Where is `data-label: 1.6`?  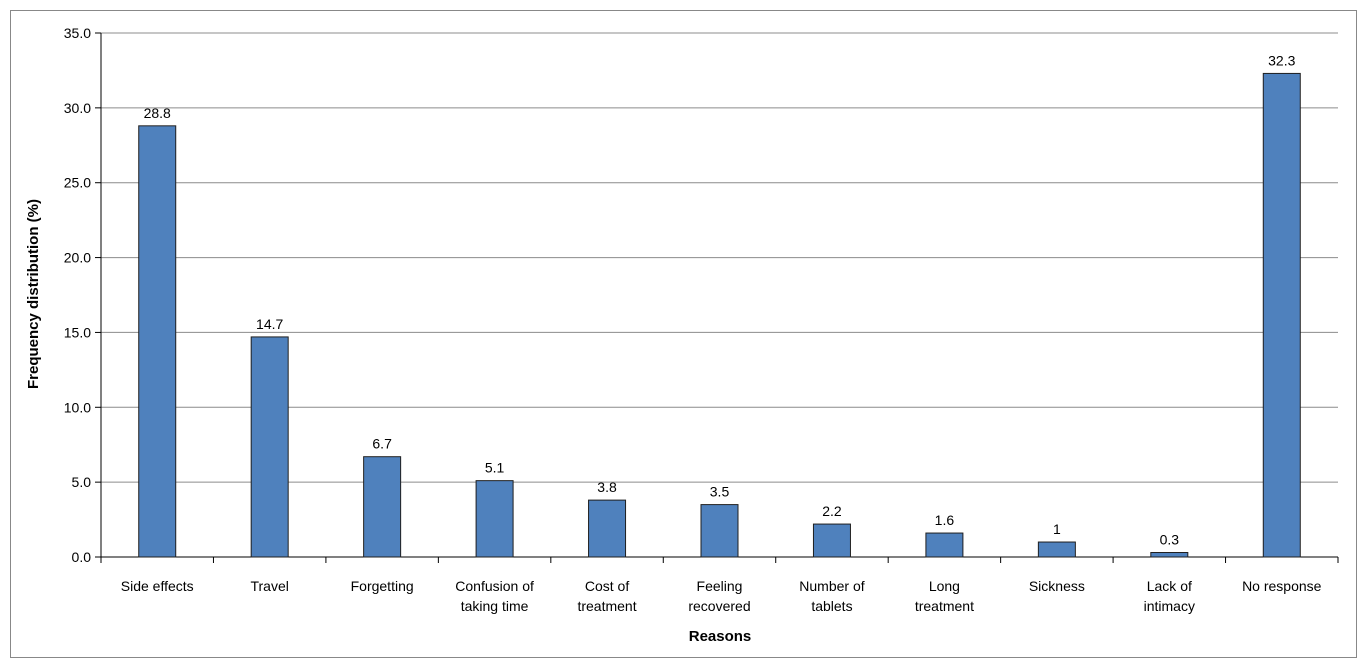
data-label: 1.6 is located at coordinates (945, 520).